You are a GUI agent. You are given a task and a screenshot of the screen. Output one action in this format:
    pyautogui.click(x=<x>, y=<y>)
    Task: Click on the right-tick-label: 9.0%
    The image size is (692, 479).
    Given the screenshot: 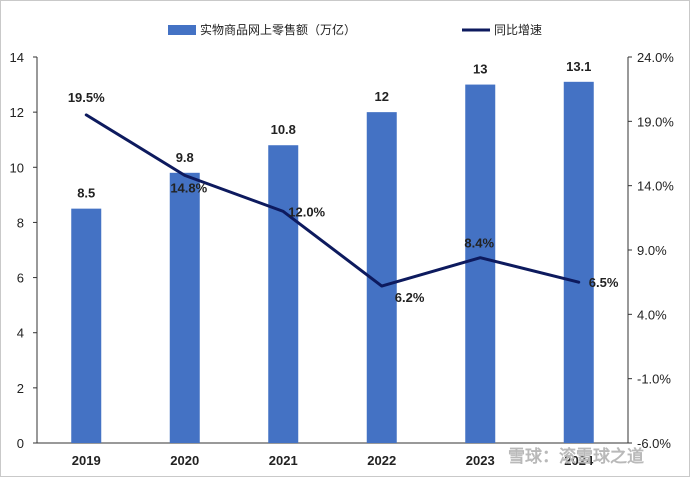 What is the action you would take?
    pyautogui.click(x=652, y=250)
    